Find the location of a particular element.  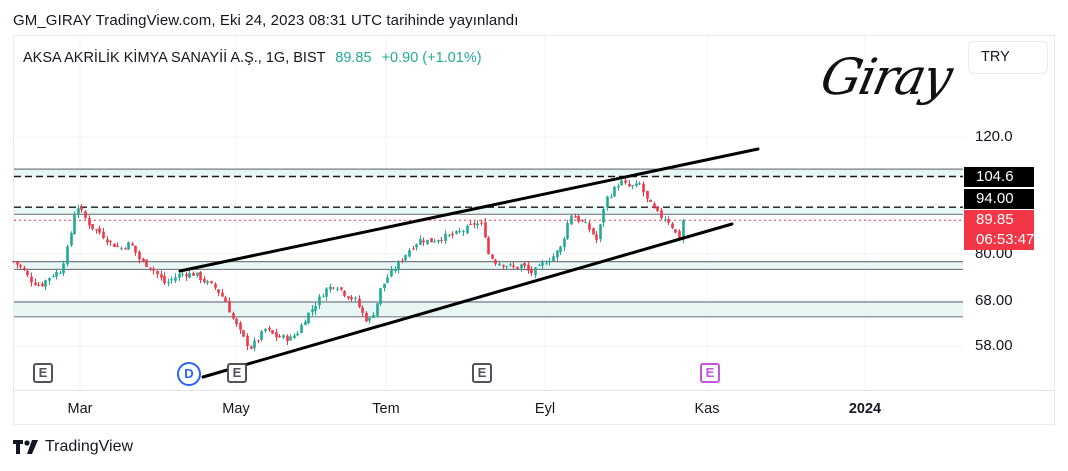

time-axis-label: Mar is located at coordinates (80, 409).